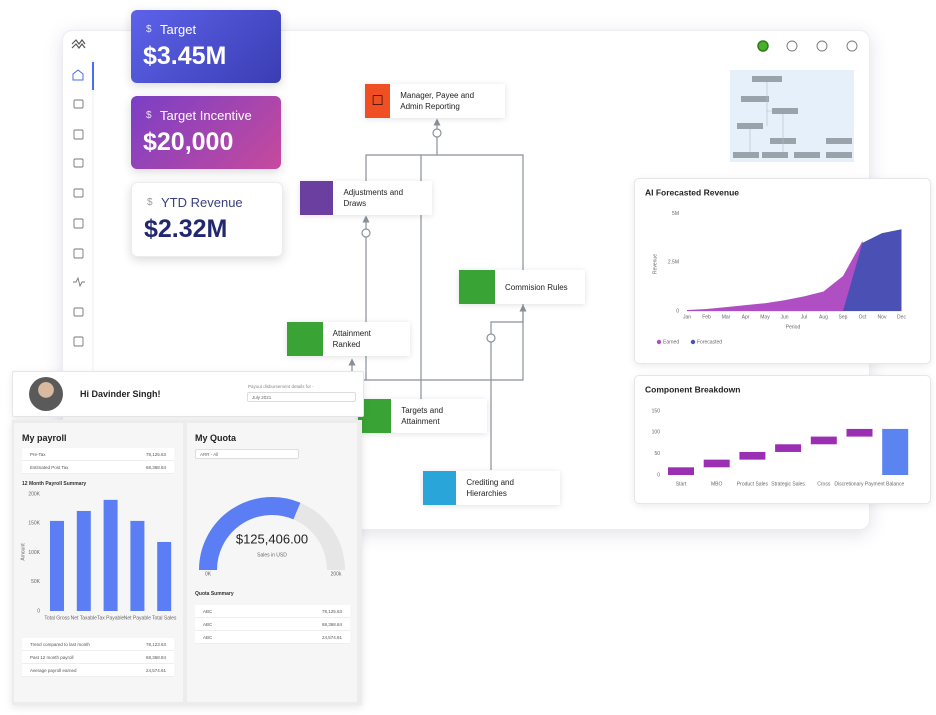 The width and height of the screenshot is (936, 715). Describe the element at coordinates (78, 75) in the screenshot. I see `home-icon` at that location.